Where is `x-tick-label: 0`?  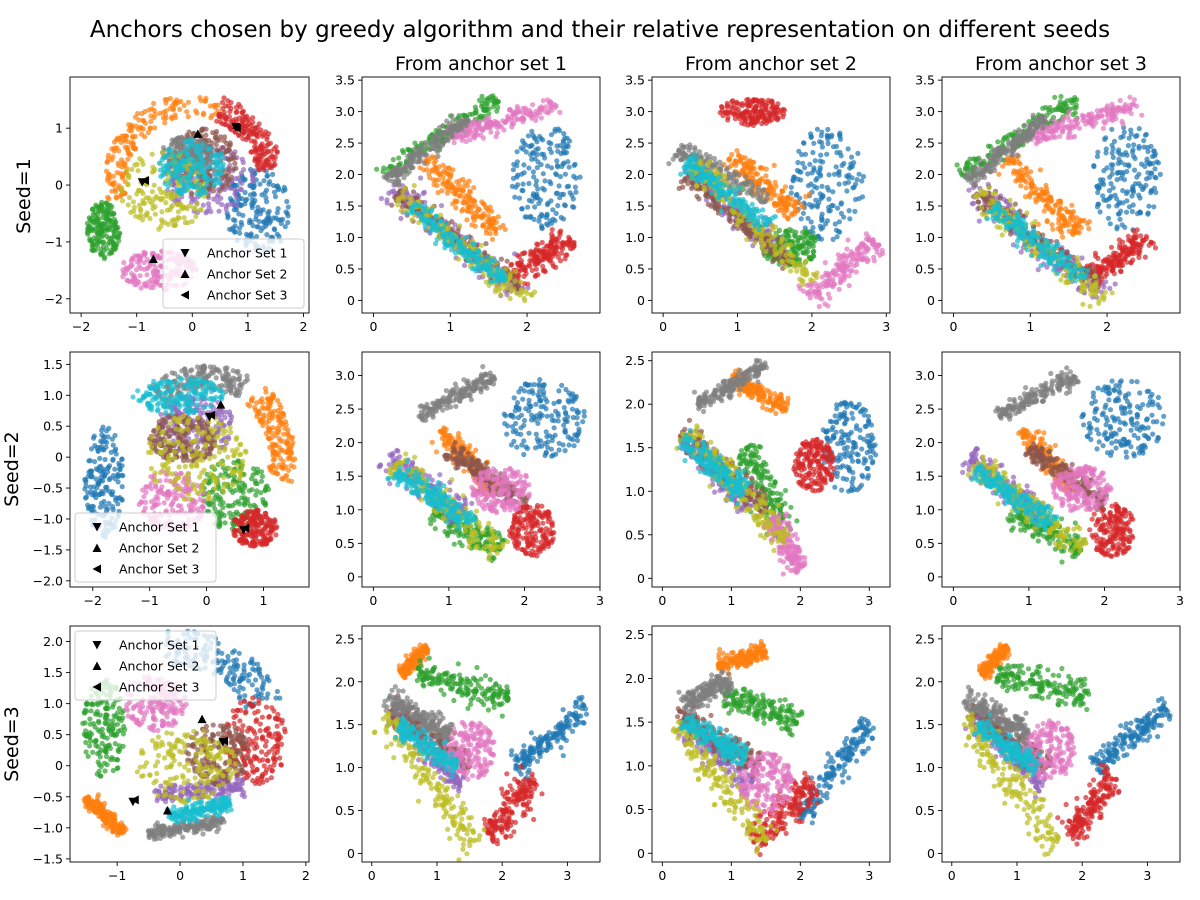
x-tick-label: 0 is located at coordinates (374, 326).